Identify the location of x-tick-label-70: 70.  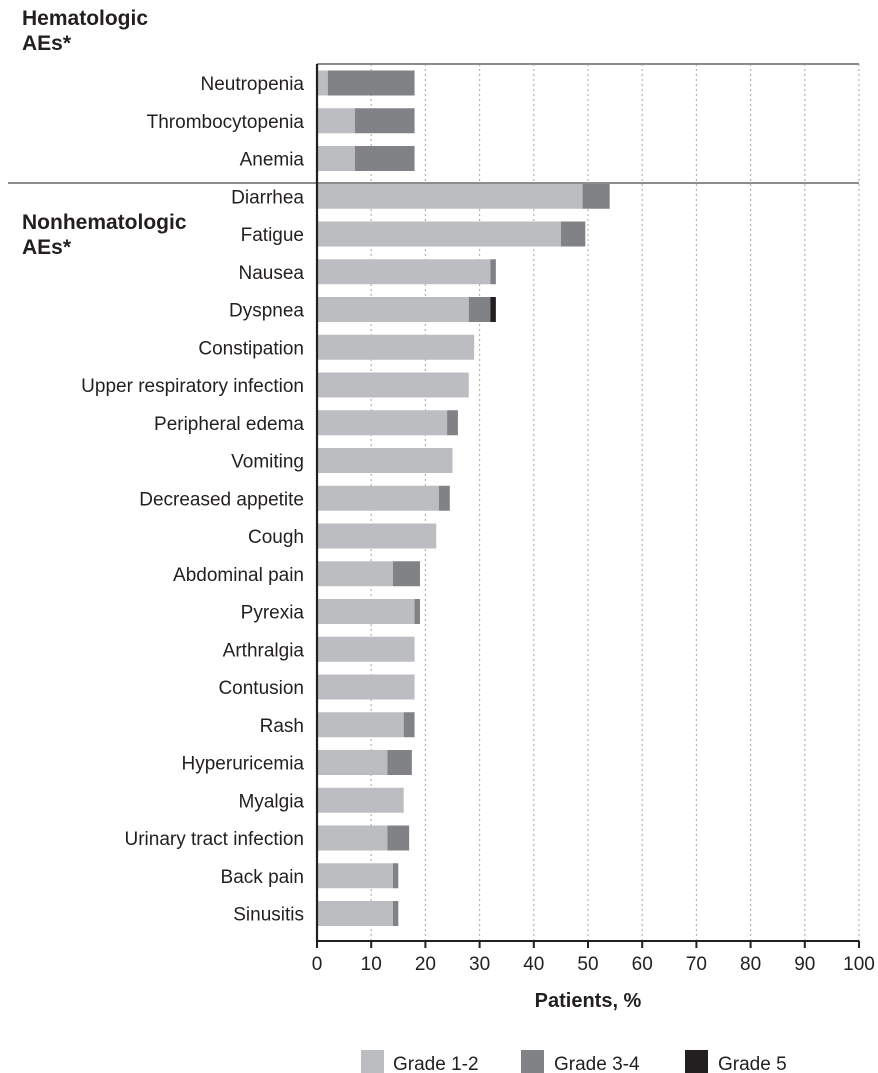
(696, 964).